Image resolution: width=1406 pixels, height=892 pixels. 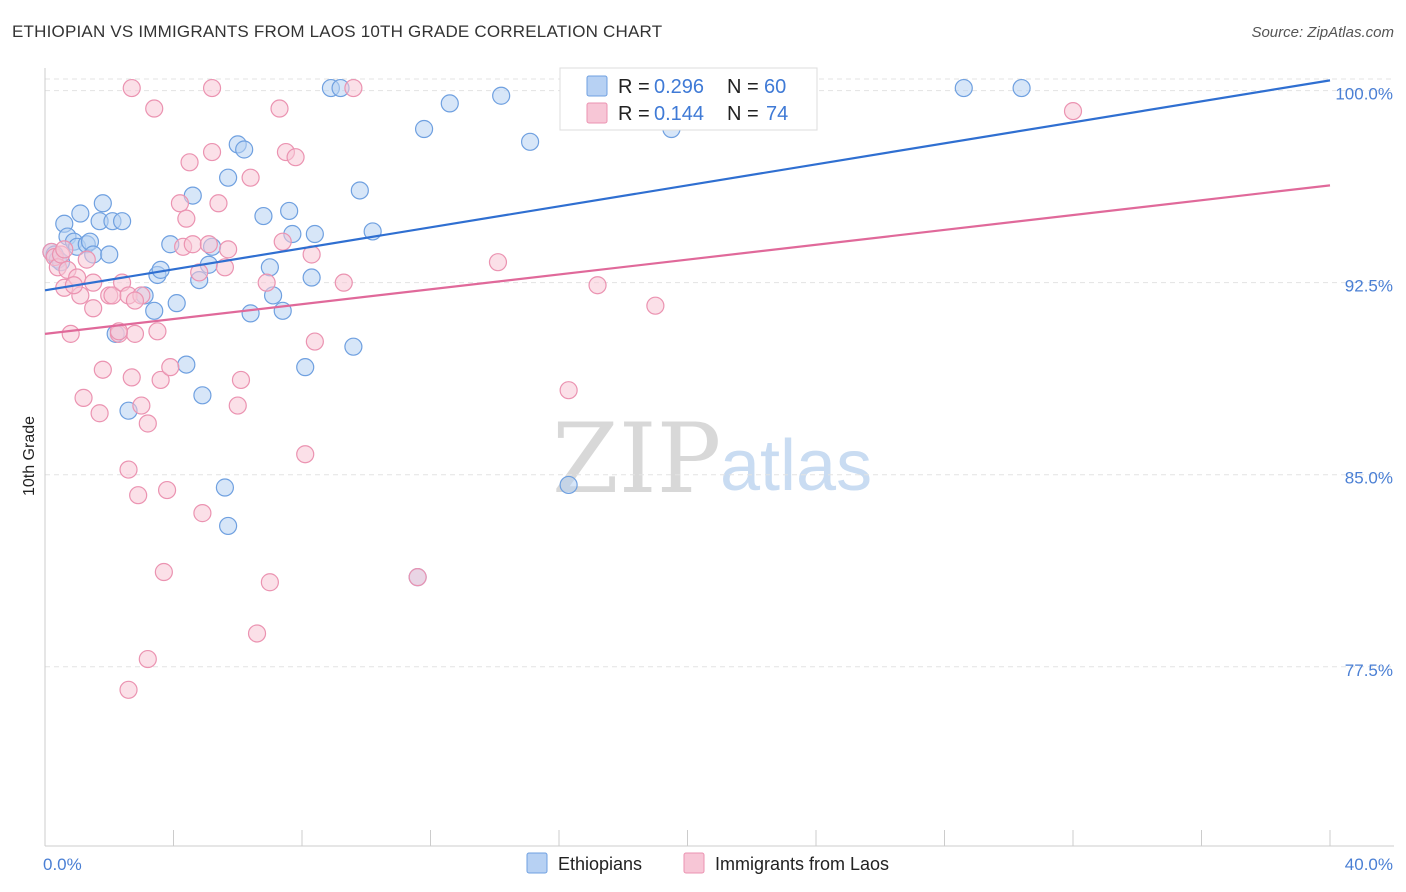 I want to click on legend-r-label-2: R =, so click(x=634, y=114).